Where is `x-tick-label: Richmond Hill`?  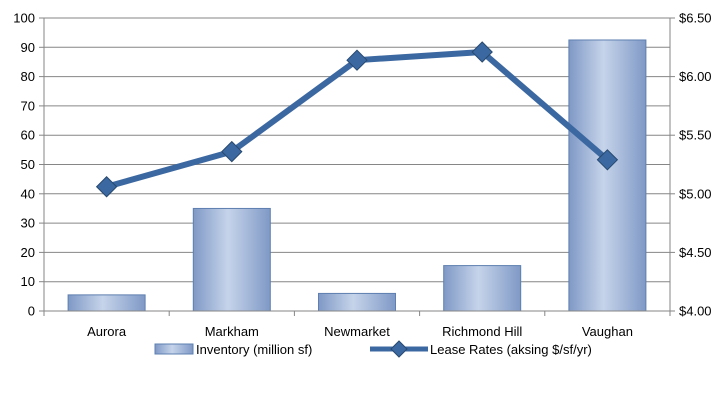
x-tick-label: Richmond Hill is located at coordinates (482, 331).